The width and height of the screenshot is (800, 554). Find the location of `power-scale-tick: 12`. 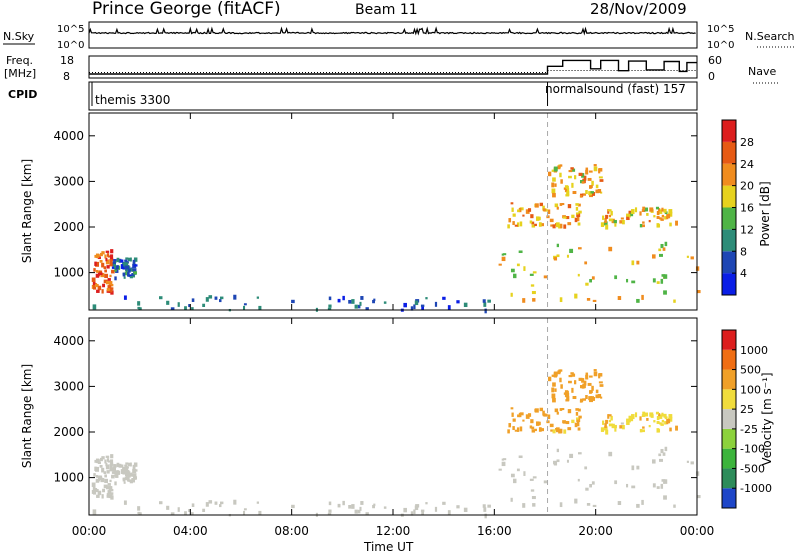

power-scale-tick: 12 is located at coordinates (747, 229).